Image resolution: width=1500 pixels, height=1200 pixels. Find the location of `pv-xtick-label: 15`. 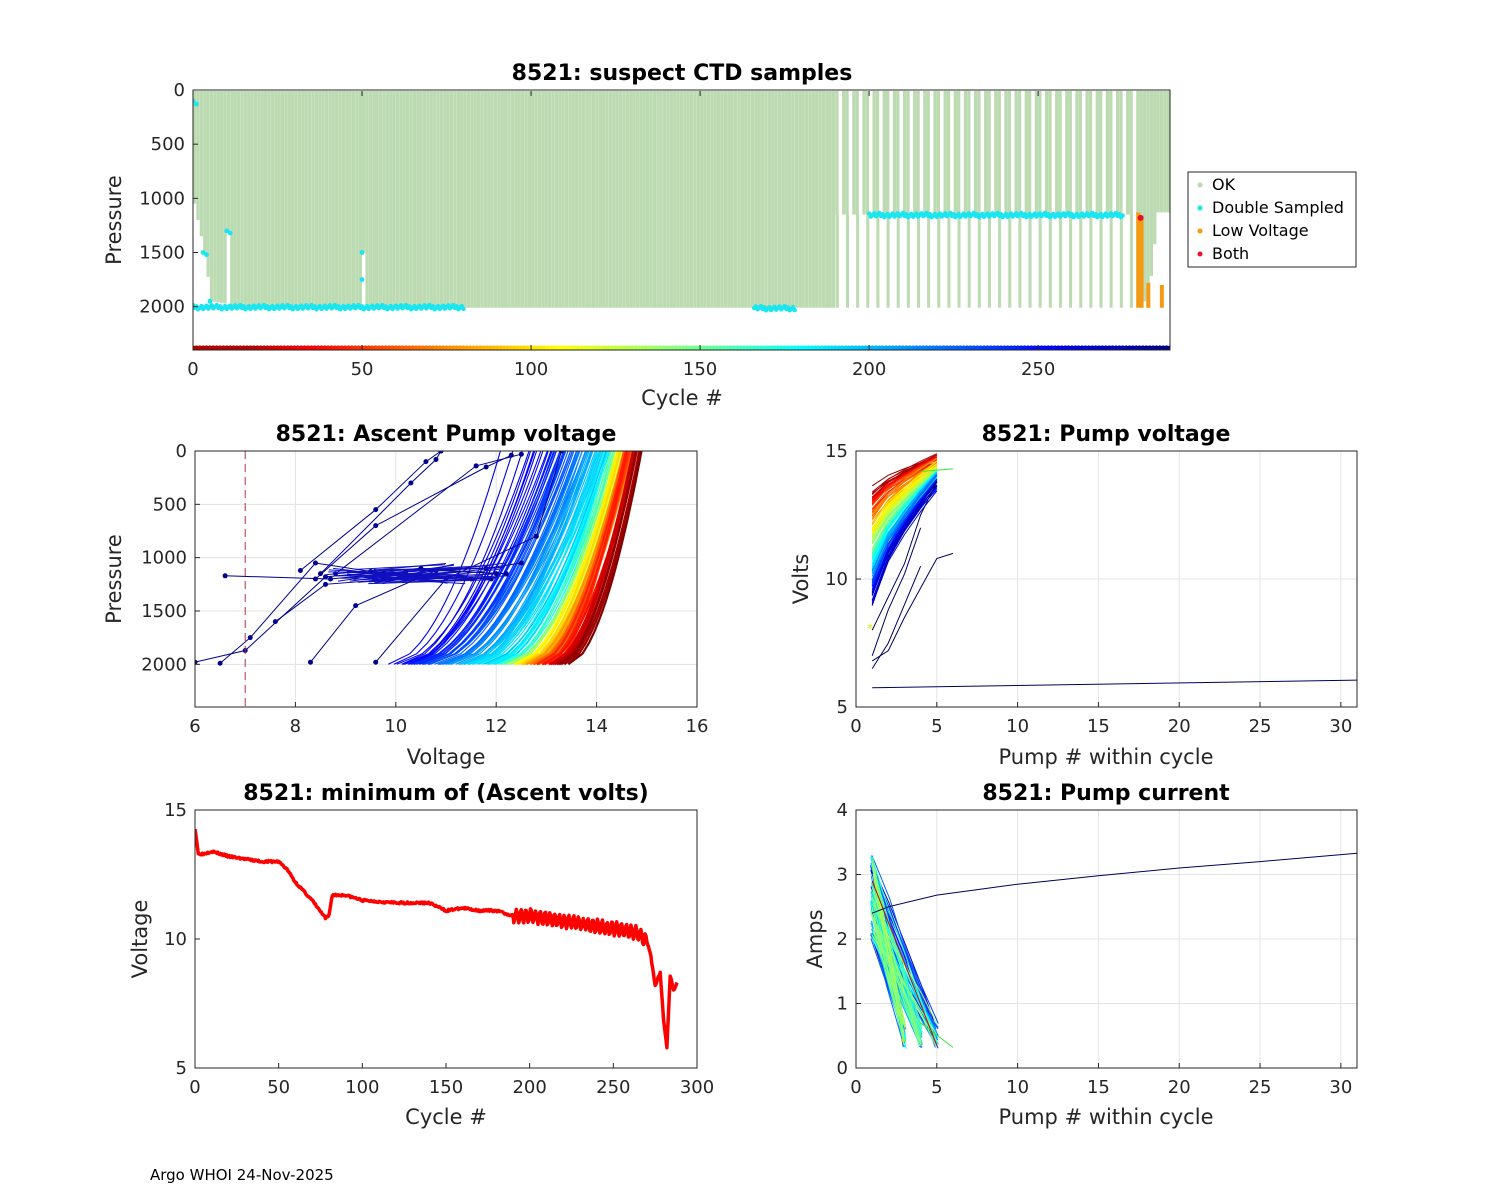

pv-xtick-label: 15 is located at coordinates (1098, 726).